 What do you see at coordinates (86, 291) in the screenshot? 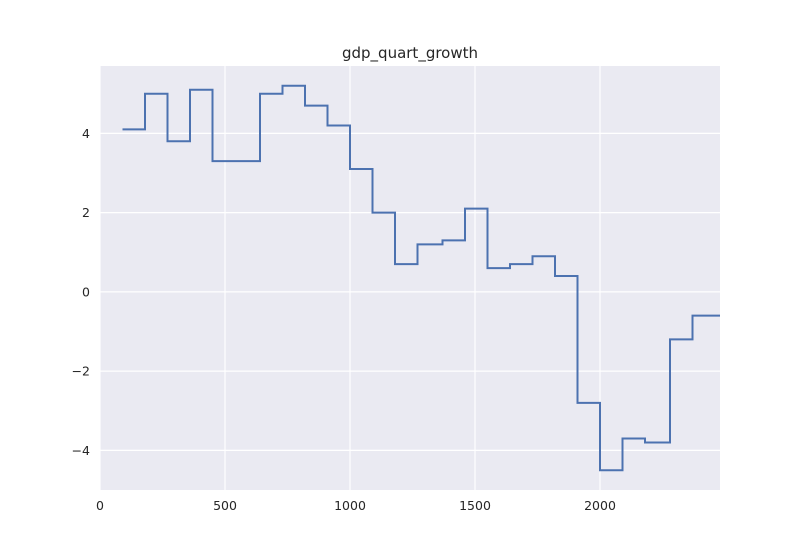
I see `y-tick-label: 0` at bounding box center [86, 291].